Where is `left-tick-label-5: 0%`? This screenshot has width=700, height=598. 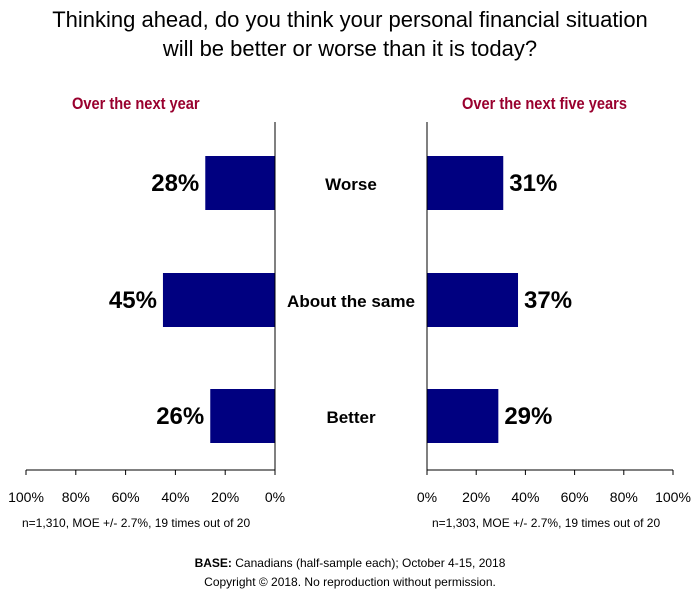
left-tick-label-5: 0% is located at coordinates (275, 497).